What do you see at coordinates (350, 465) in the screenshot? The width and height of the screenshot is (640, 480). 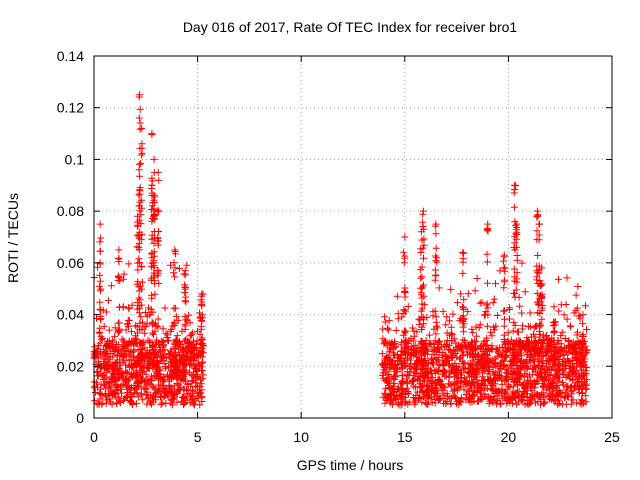 I see `x-axis-label: GPS time / hours` at bounding box center [350, 465].